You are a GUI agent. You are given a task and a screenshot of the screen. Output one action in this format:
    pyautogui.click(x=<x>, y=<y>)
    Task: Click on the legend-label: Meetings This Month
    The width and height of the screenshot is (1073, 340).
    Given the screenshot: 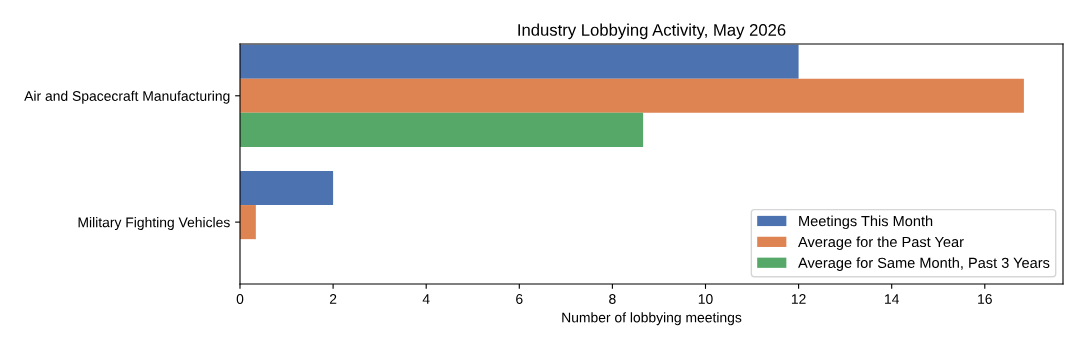 What is the action you would take?
    pyautogui.click(x=866, y=222)
    